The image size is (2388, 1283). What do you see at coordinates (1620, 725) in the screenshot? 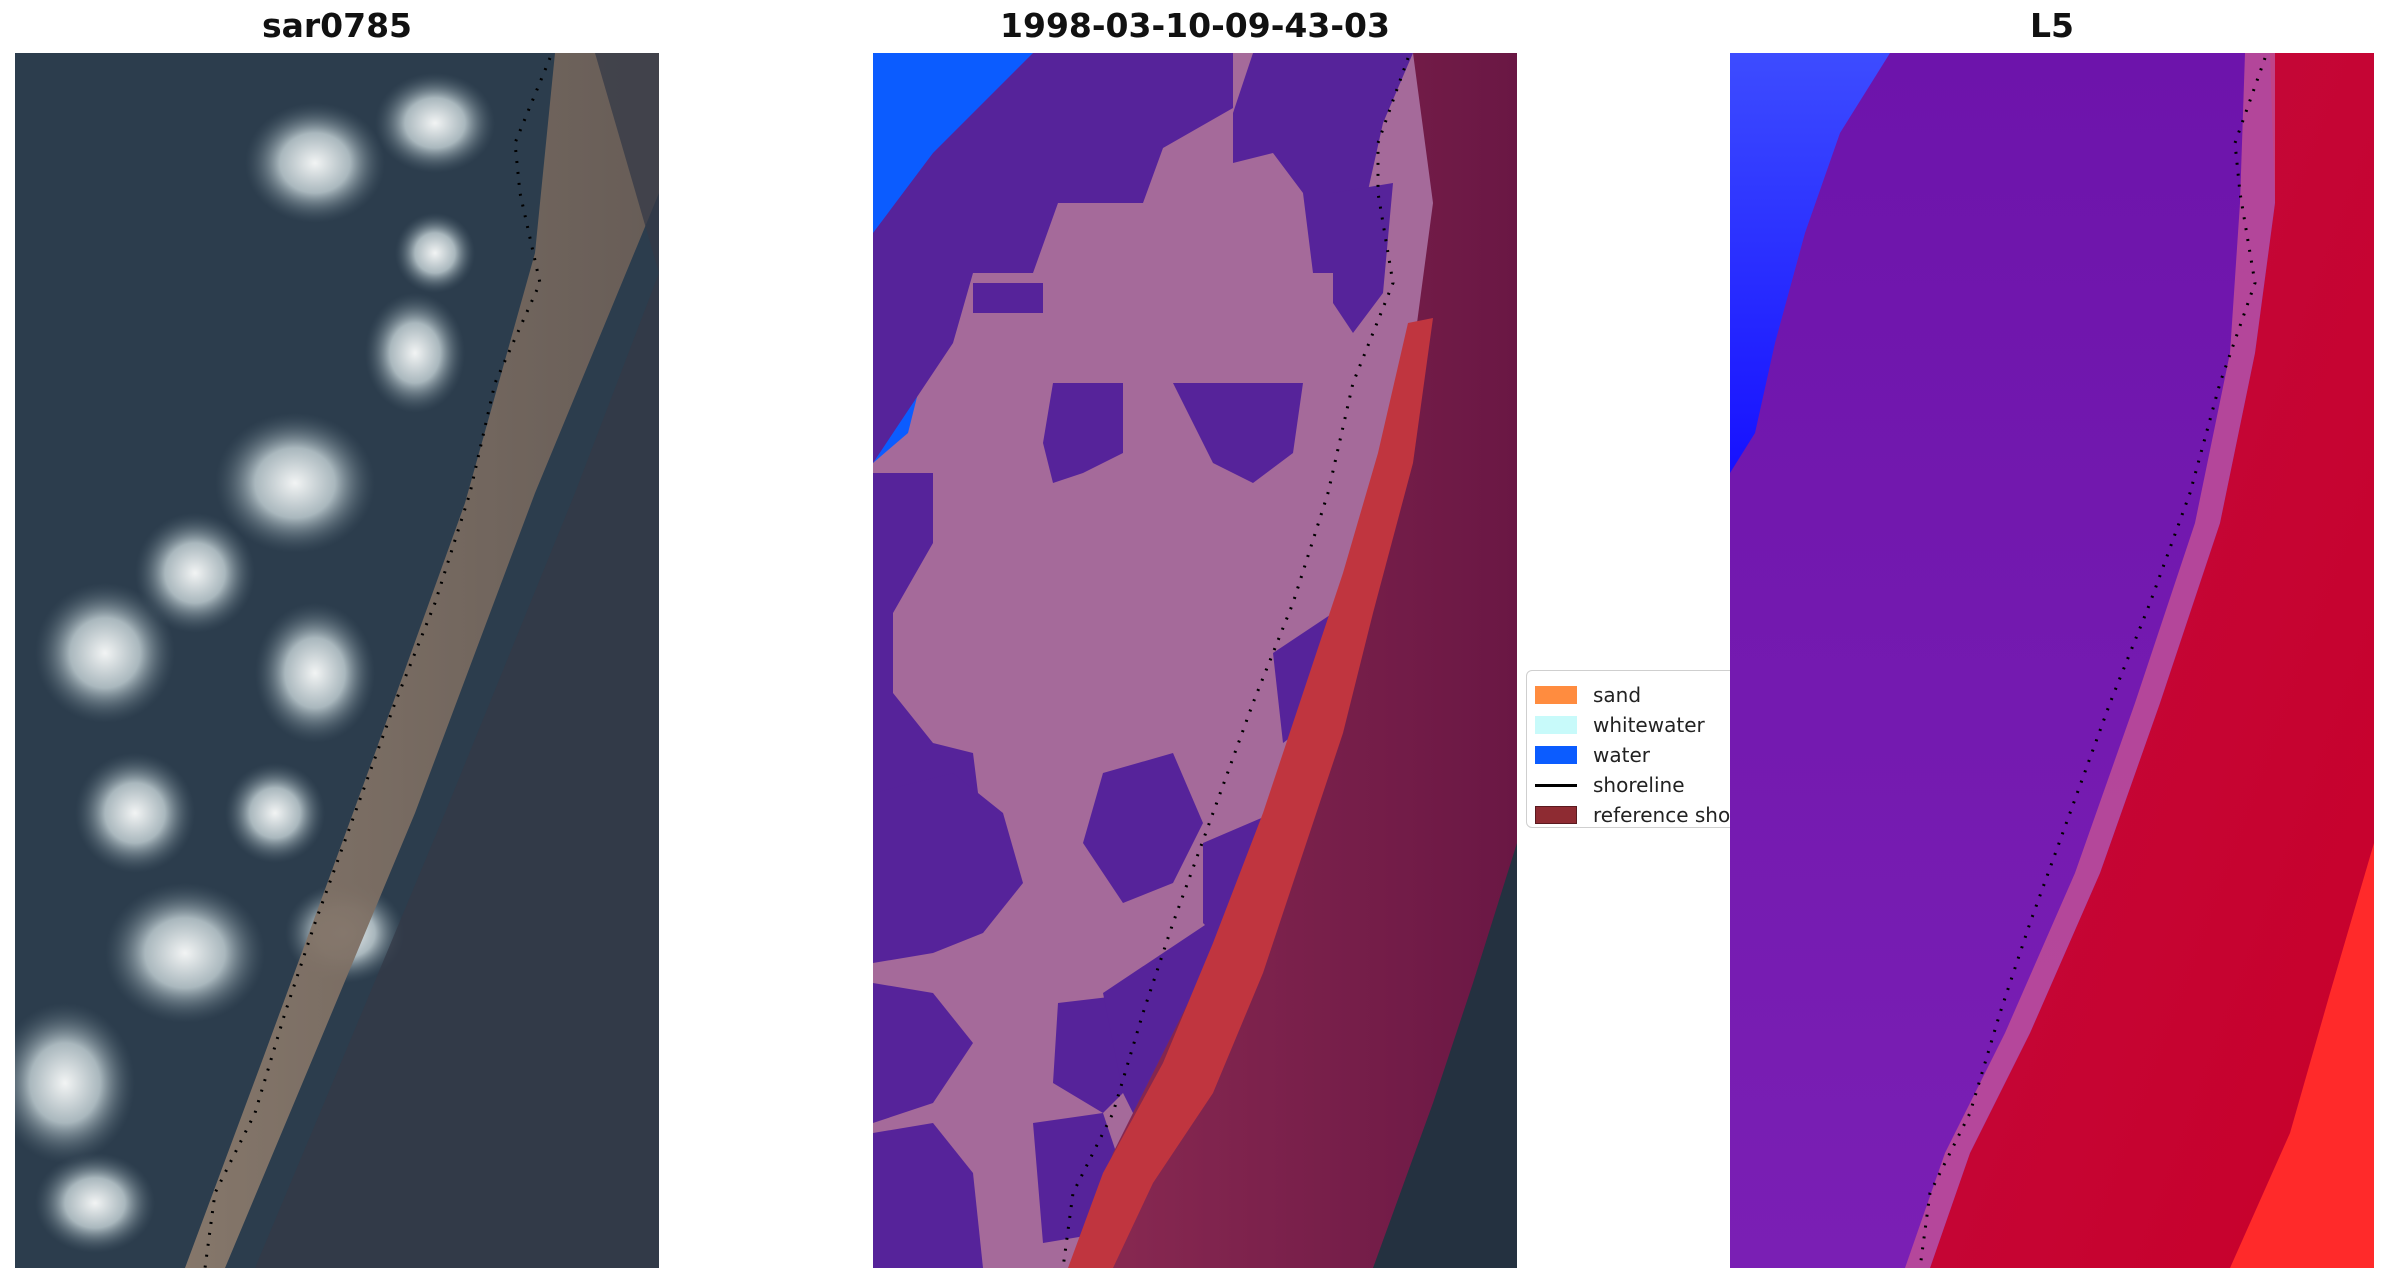
I see `legend-item-whitewater: whitewater` at bounding box center [1620, 725].